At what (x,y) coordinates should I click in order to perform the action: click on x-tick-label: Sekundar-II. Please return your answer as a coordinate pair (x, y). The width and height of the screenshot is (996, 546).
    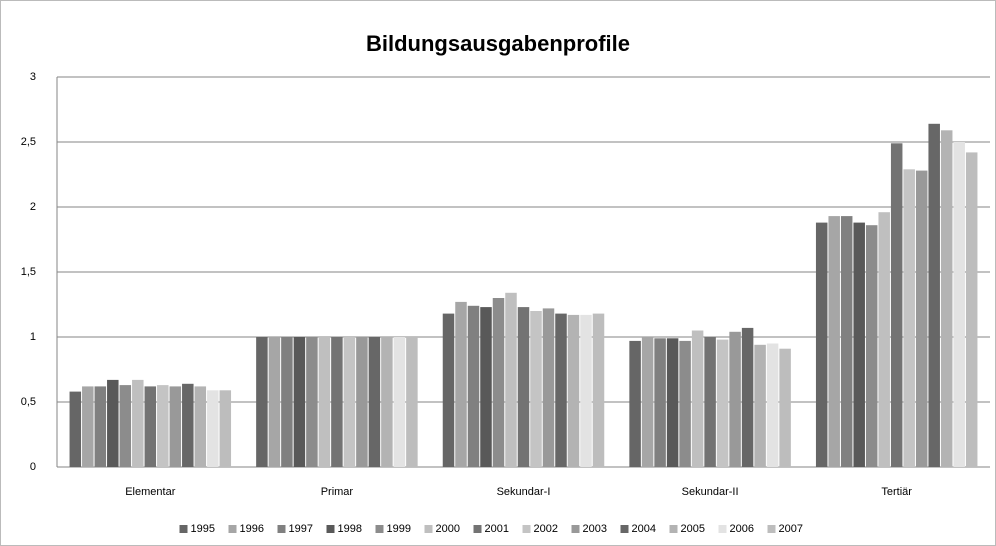
    Looking at the image, I should click on (710, 492).